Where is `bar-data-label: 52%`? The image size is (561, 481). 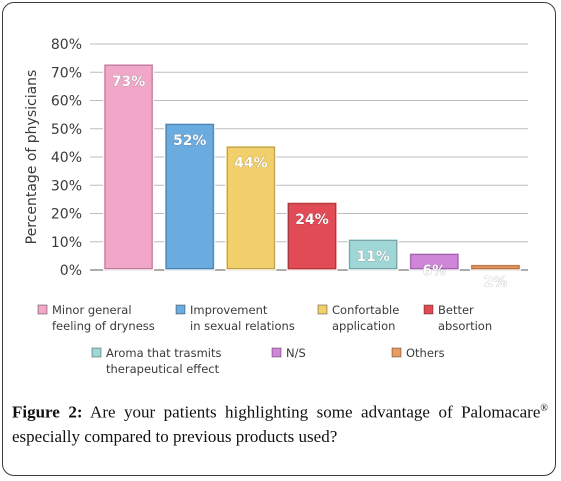
bar-data-label: 52% is located at coordinates (190, 141).